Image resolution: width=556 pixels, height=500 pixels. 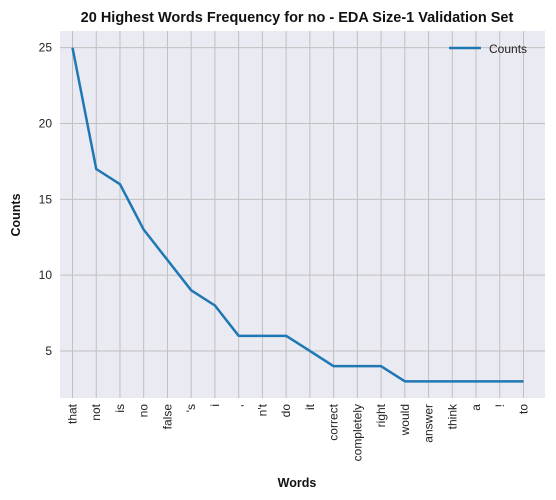 What do you see at coordinates (191, 408) in the screenshot?
I see `x-tick-label: 's` at bounding box center [191, 408].